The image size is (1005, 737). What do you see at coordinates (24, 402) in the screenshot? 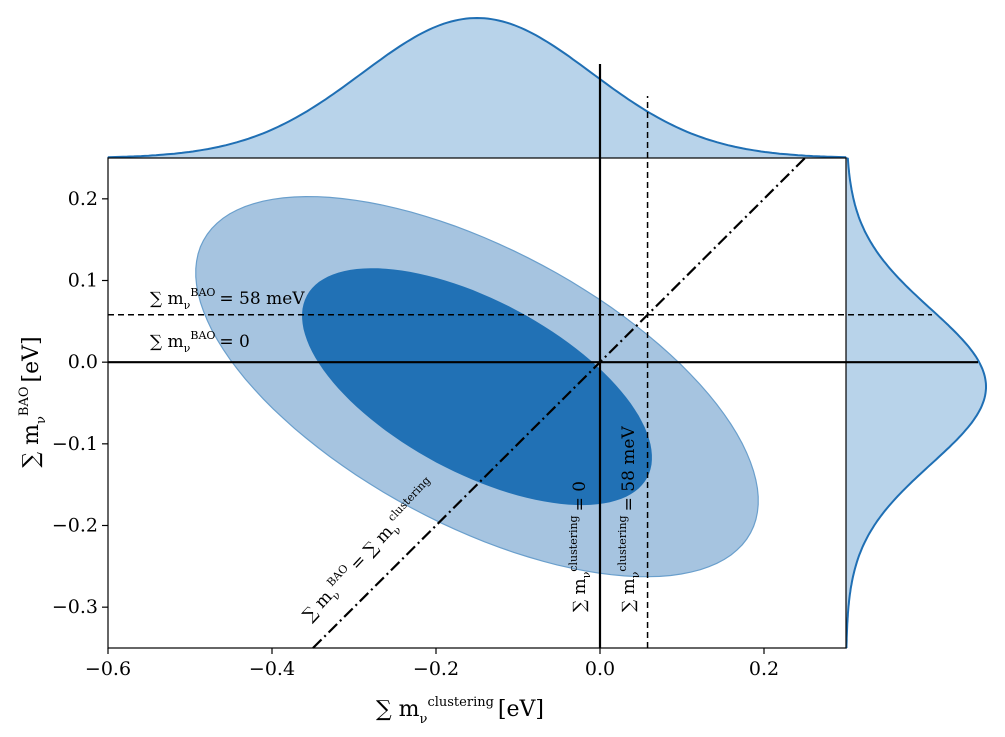
I see `y-label-sup: BAO` at bounding box center [24, 402].